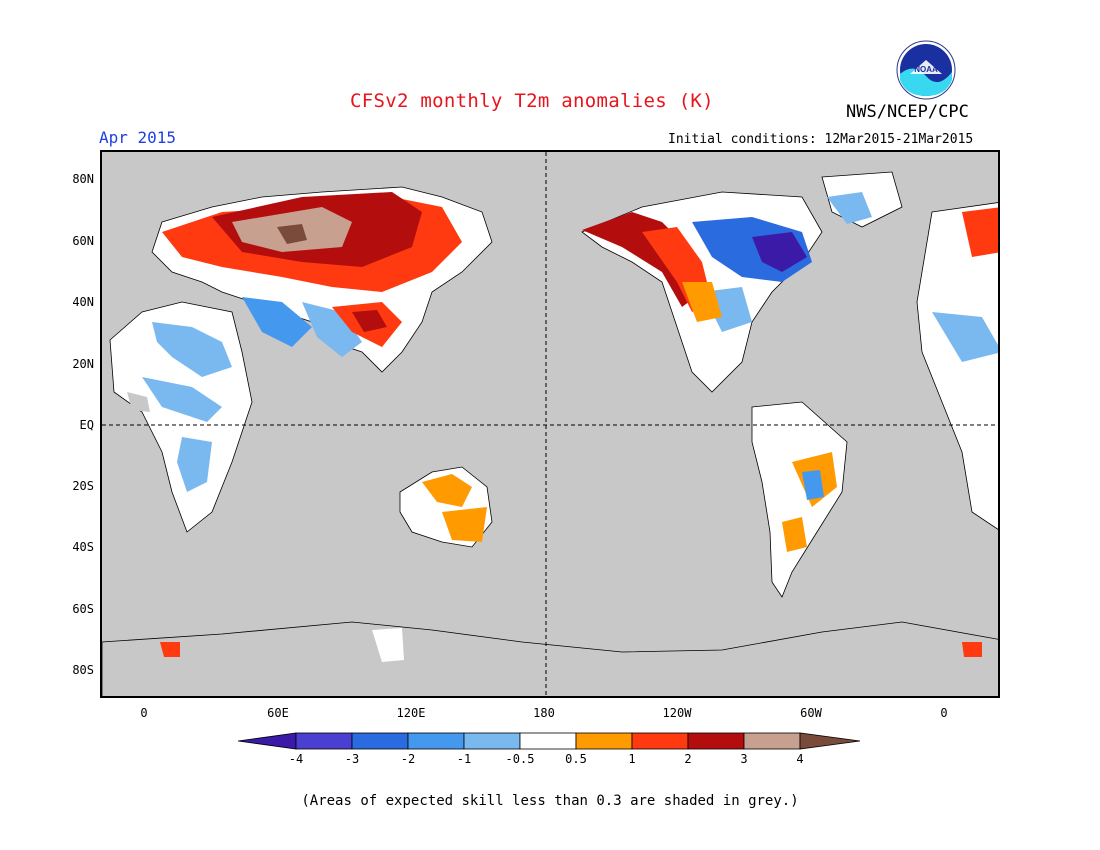 Image resolution: width=1100 pixels, height=850 pixels. Describe the element at coordinates (742, 282) in the screenshot. I see `north-america-landmass` at that location.